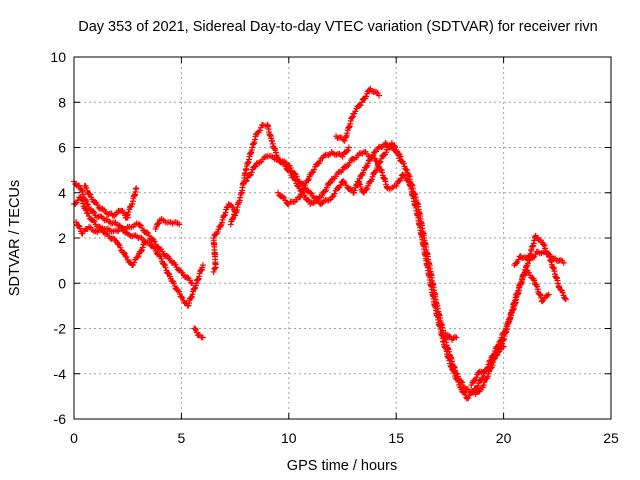  Describe the element at coordinates (611, 438) in the screenshot. I see `x-tick-label: 25` at that location.